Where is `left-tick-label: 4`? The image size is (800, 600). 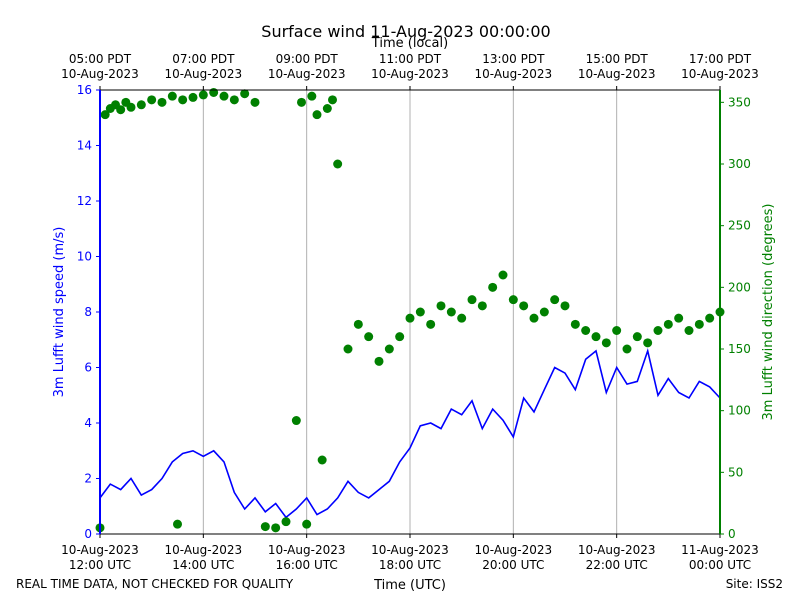 left-tick-label: 4 is located at coordinates (88, 423).